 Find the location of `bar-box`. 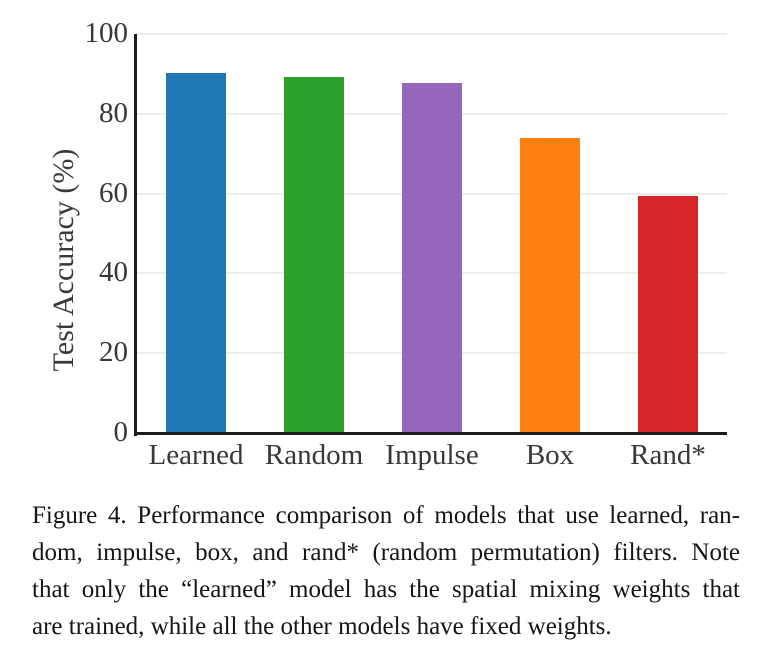

bar-box is located at coordinates (550, 285).